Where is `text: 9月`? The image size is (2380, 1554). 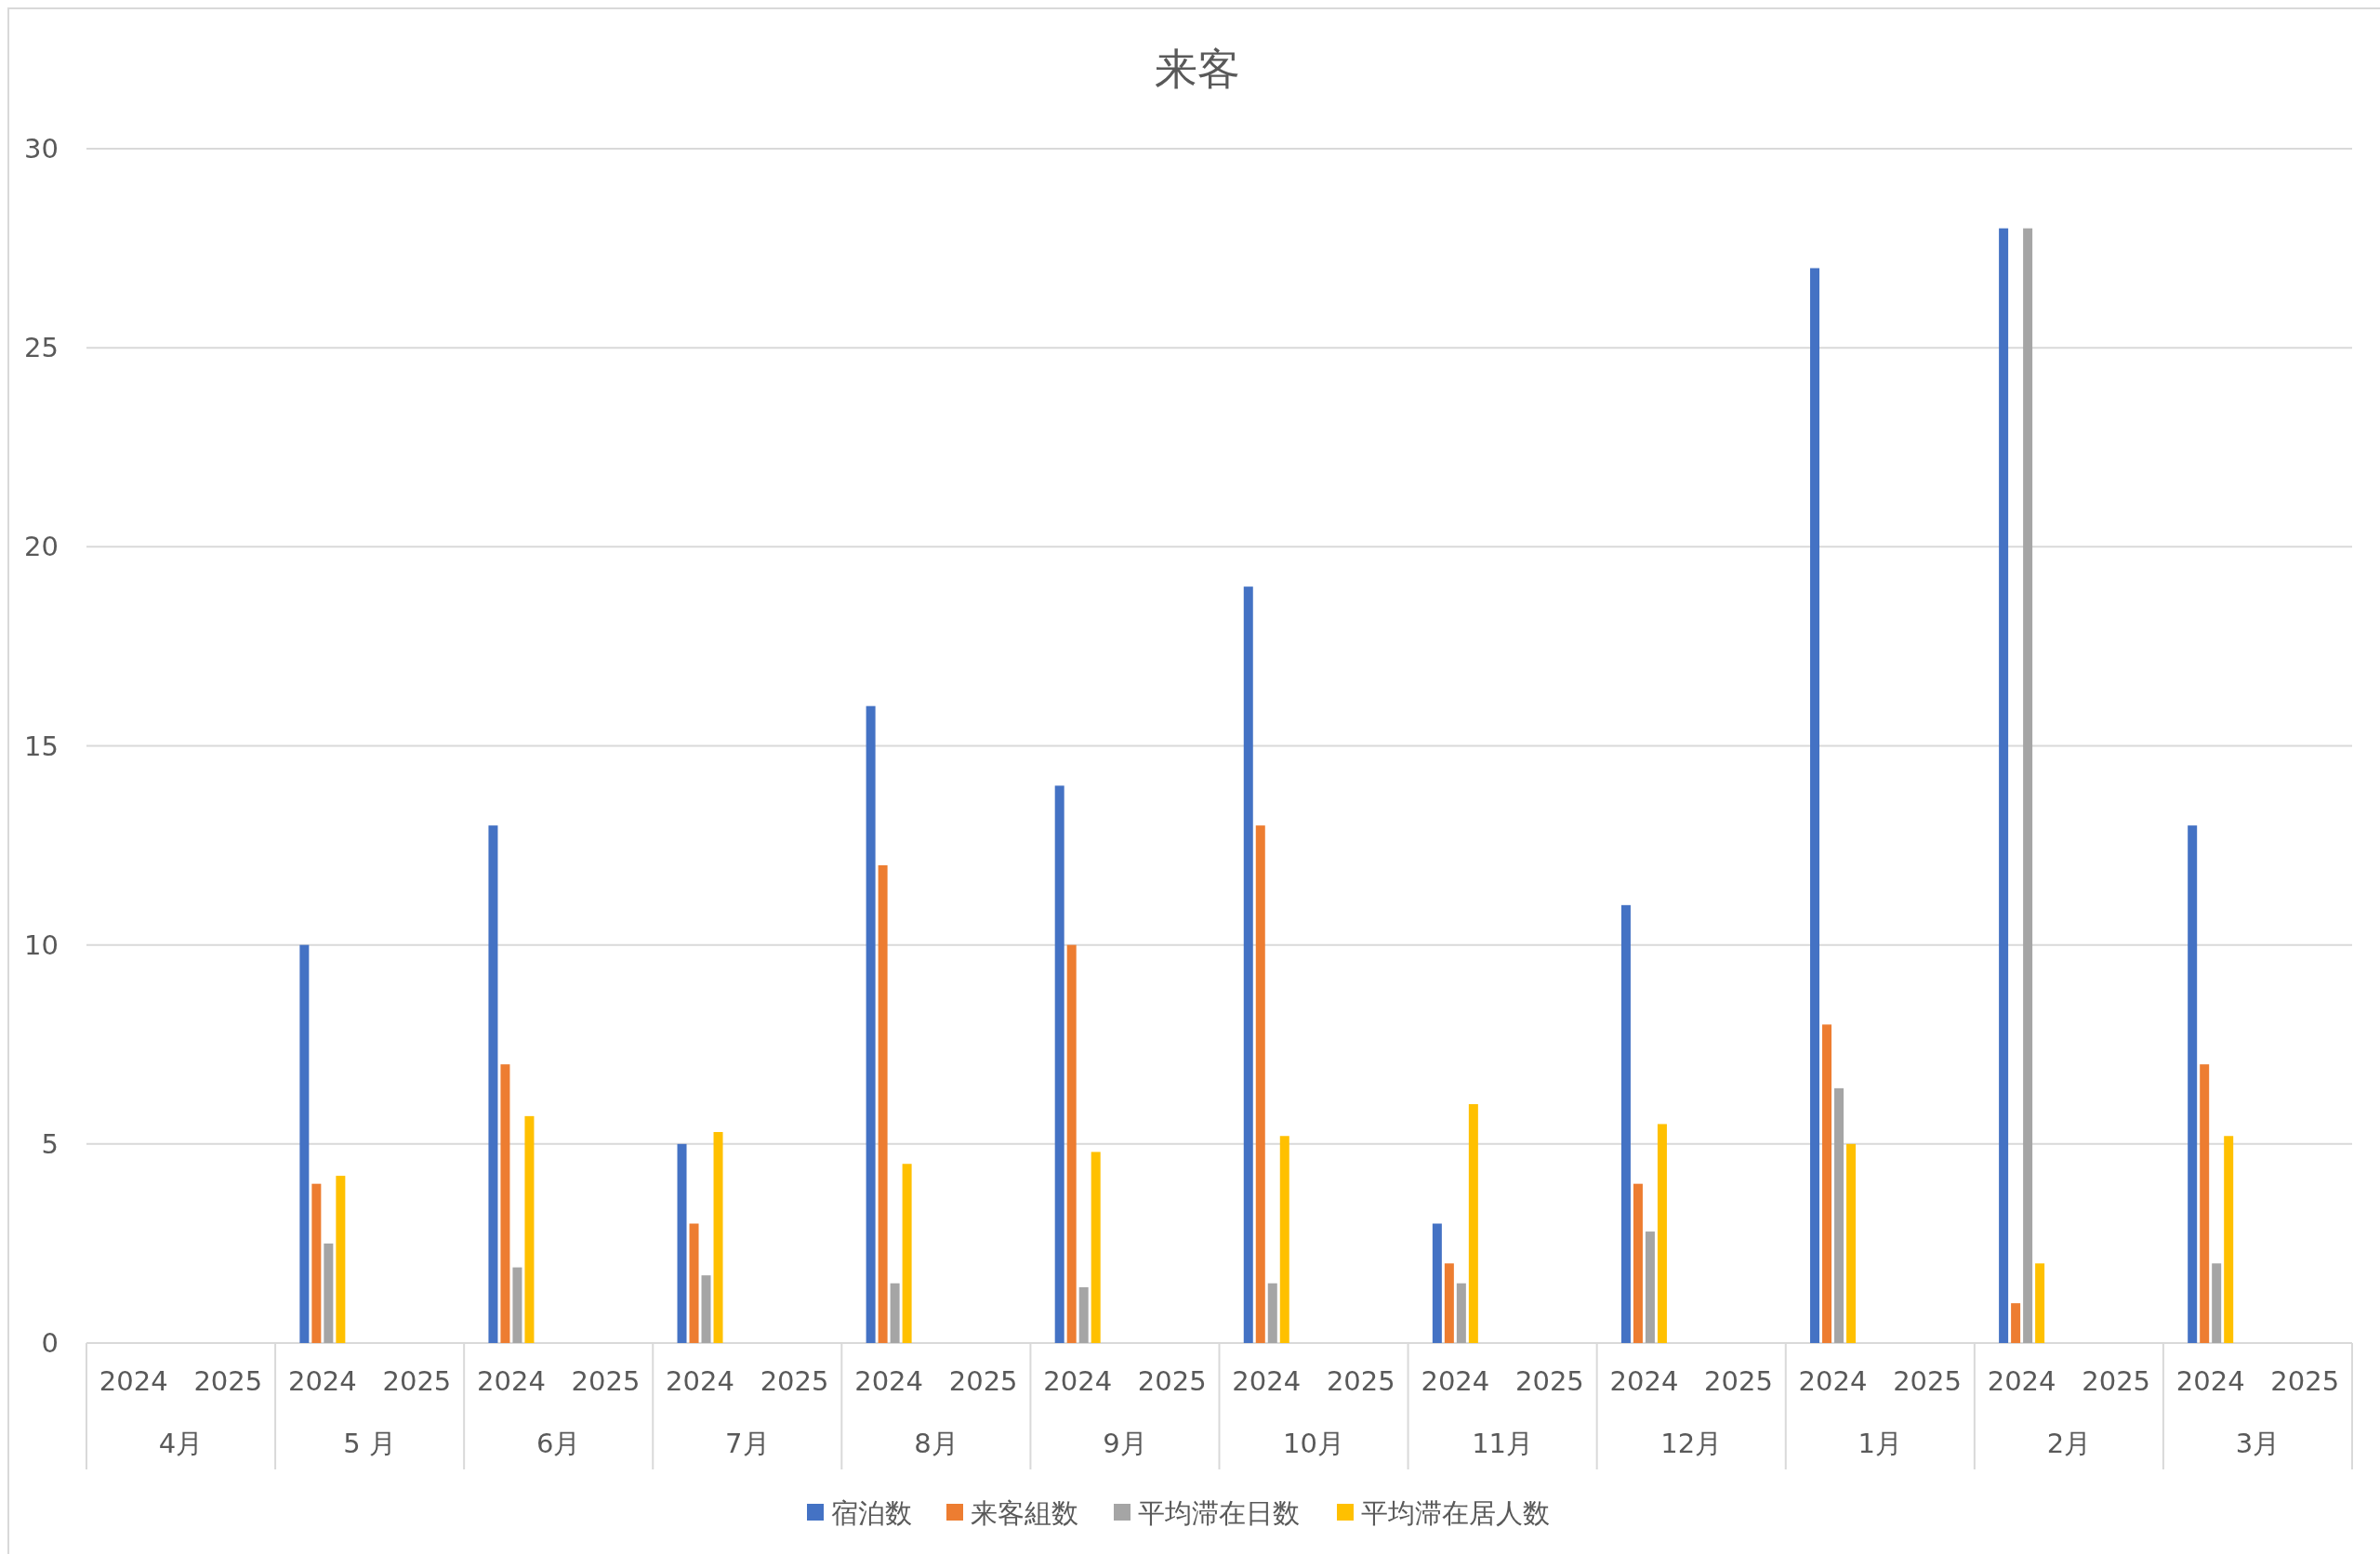
text: 9月 is located at coordinates (1125, 1443).